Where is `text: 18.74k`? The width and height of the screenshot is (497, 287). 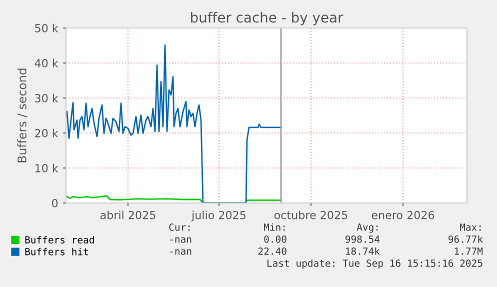
text: 18.74k is located at coordinates (363, 251).